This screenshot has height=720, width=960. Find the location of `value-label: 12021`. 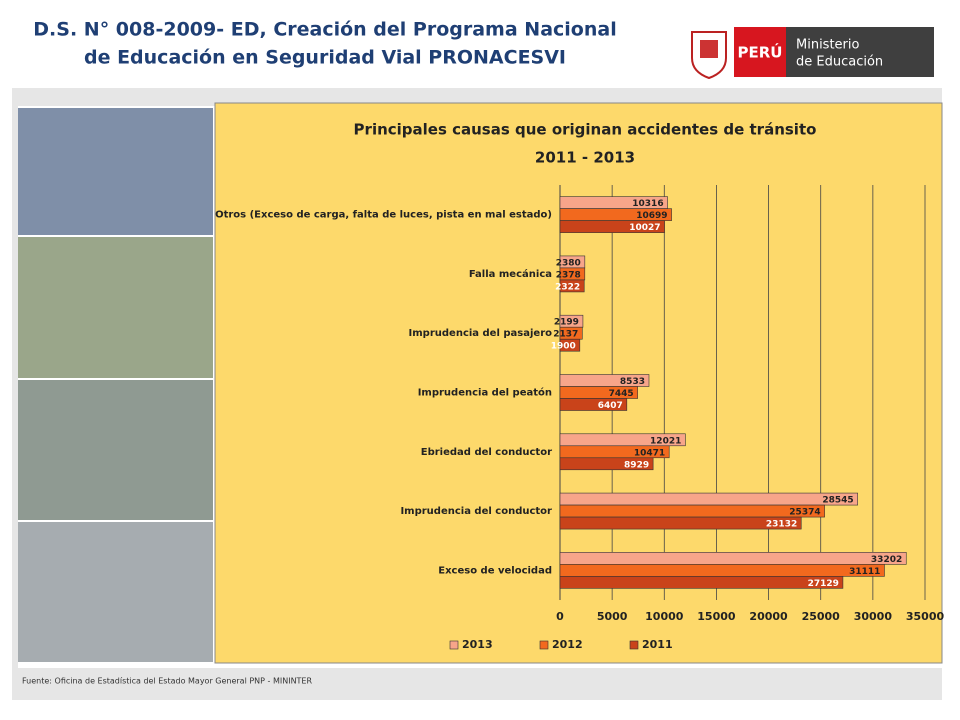

value-label: 12021 is located at coordinates (665, 441).